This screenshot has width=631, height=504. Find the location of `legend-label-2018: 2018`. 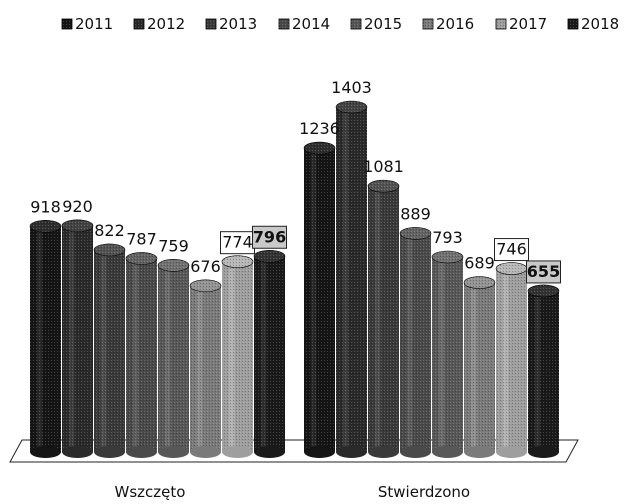

legend-label-2018: 2018 is located at coordinates (600, 24).